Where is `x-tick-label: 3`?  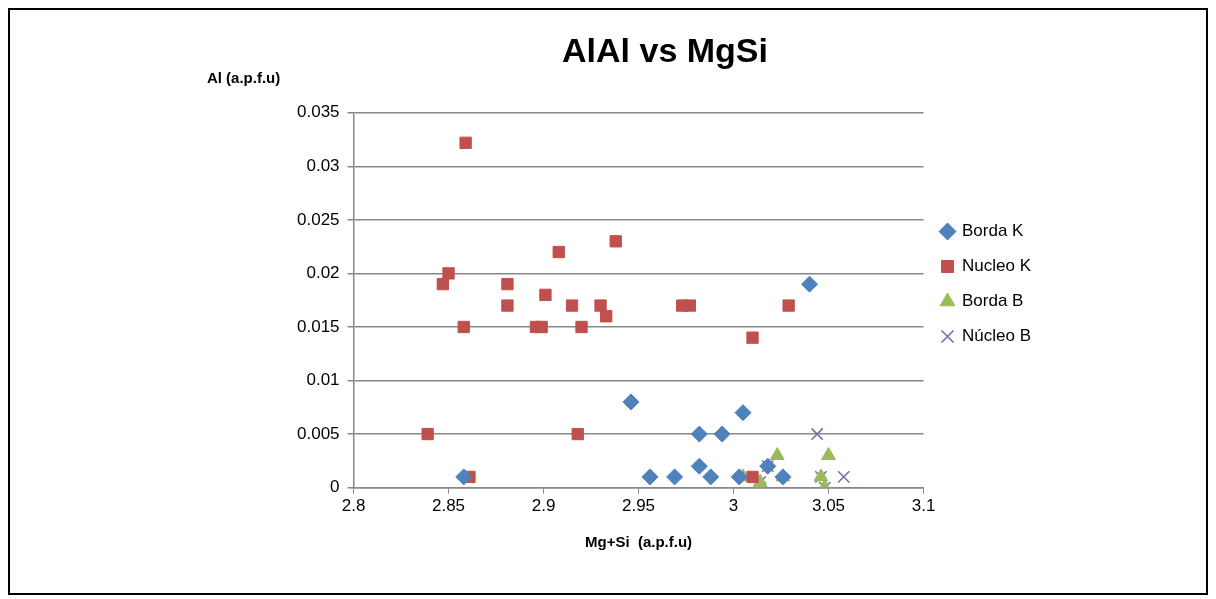
x-tick-label: 3 is located at coordinates (733, 506).